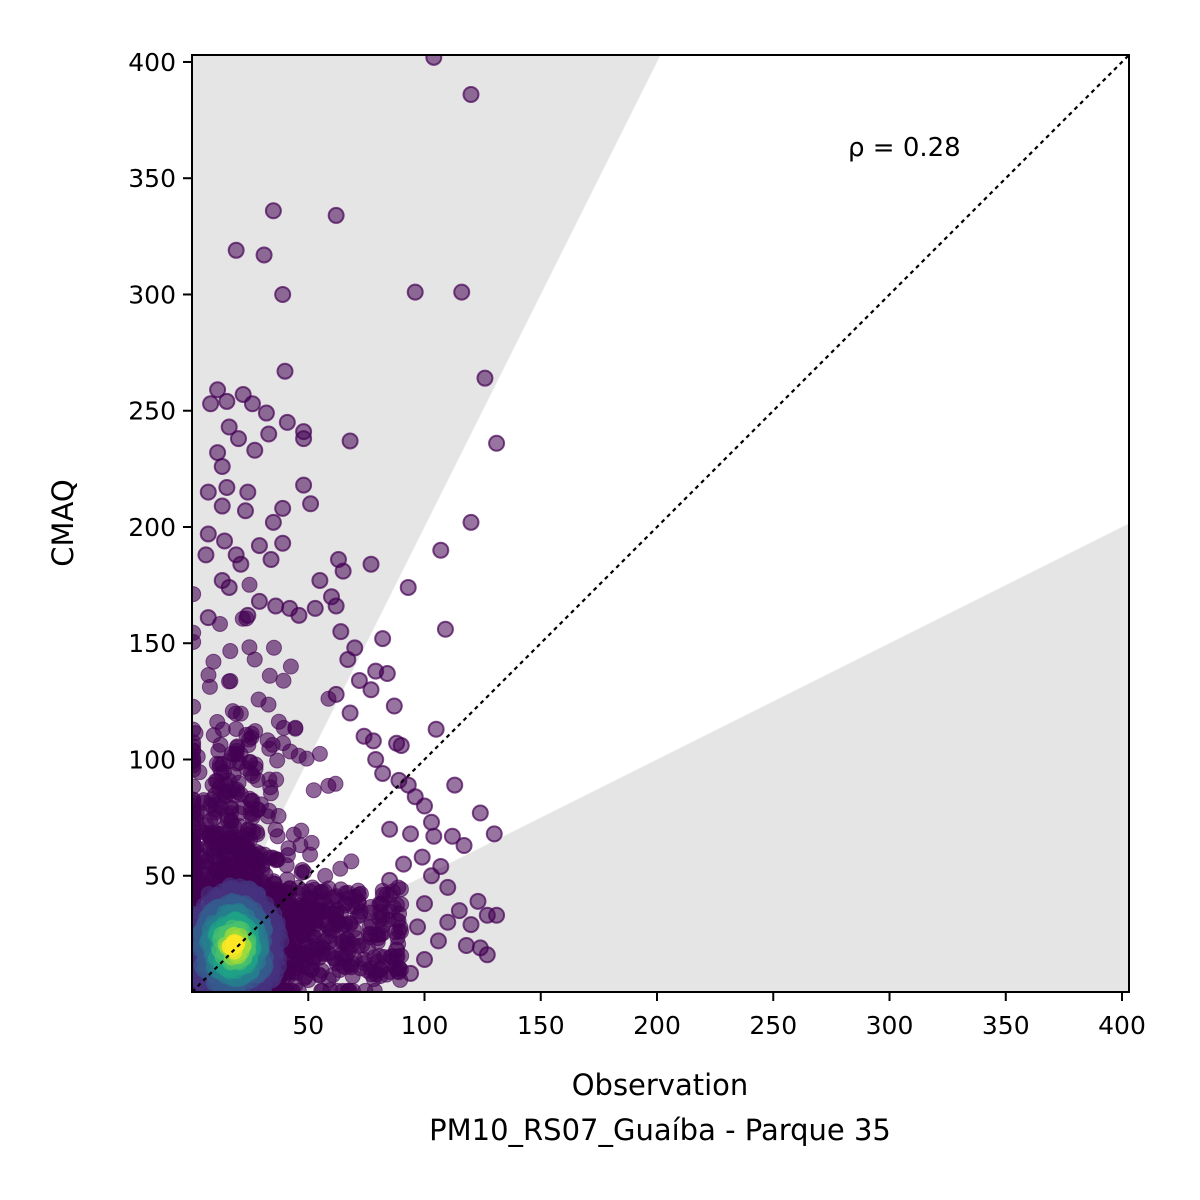 Image resolution: width=1200 pixels, height=1200 pixels. I want to click on y-tick-label: 350, so click(152, 178).